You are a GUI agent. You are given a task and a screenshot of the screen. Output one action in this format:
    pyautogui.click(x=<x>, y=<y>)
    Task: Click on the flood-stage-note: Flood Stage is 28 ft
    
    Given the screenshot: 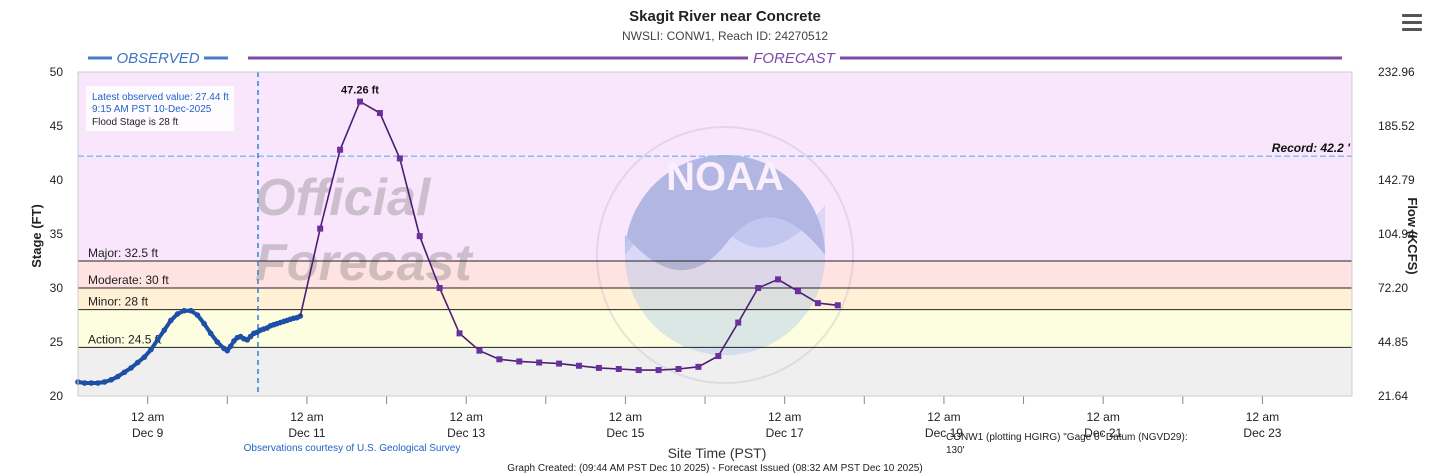 What is the action you would take?
    pyautogui.click(x=135, y=122)
    